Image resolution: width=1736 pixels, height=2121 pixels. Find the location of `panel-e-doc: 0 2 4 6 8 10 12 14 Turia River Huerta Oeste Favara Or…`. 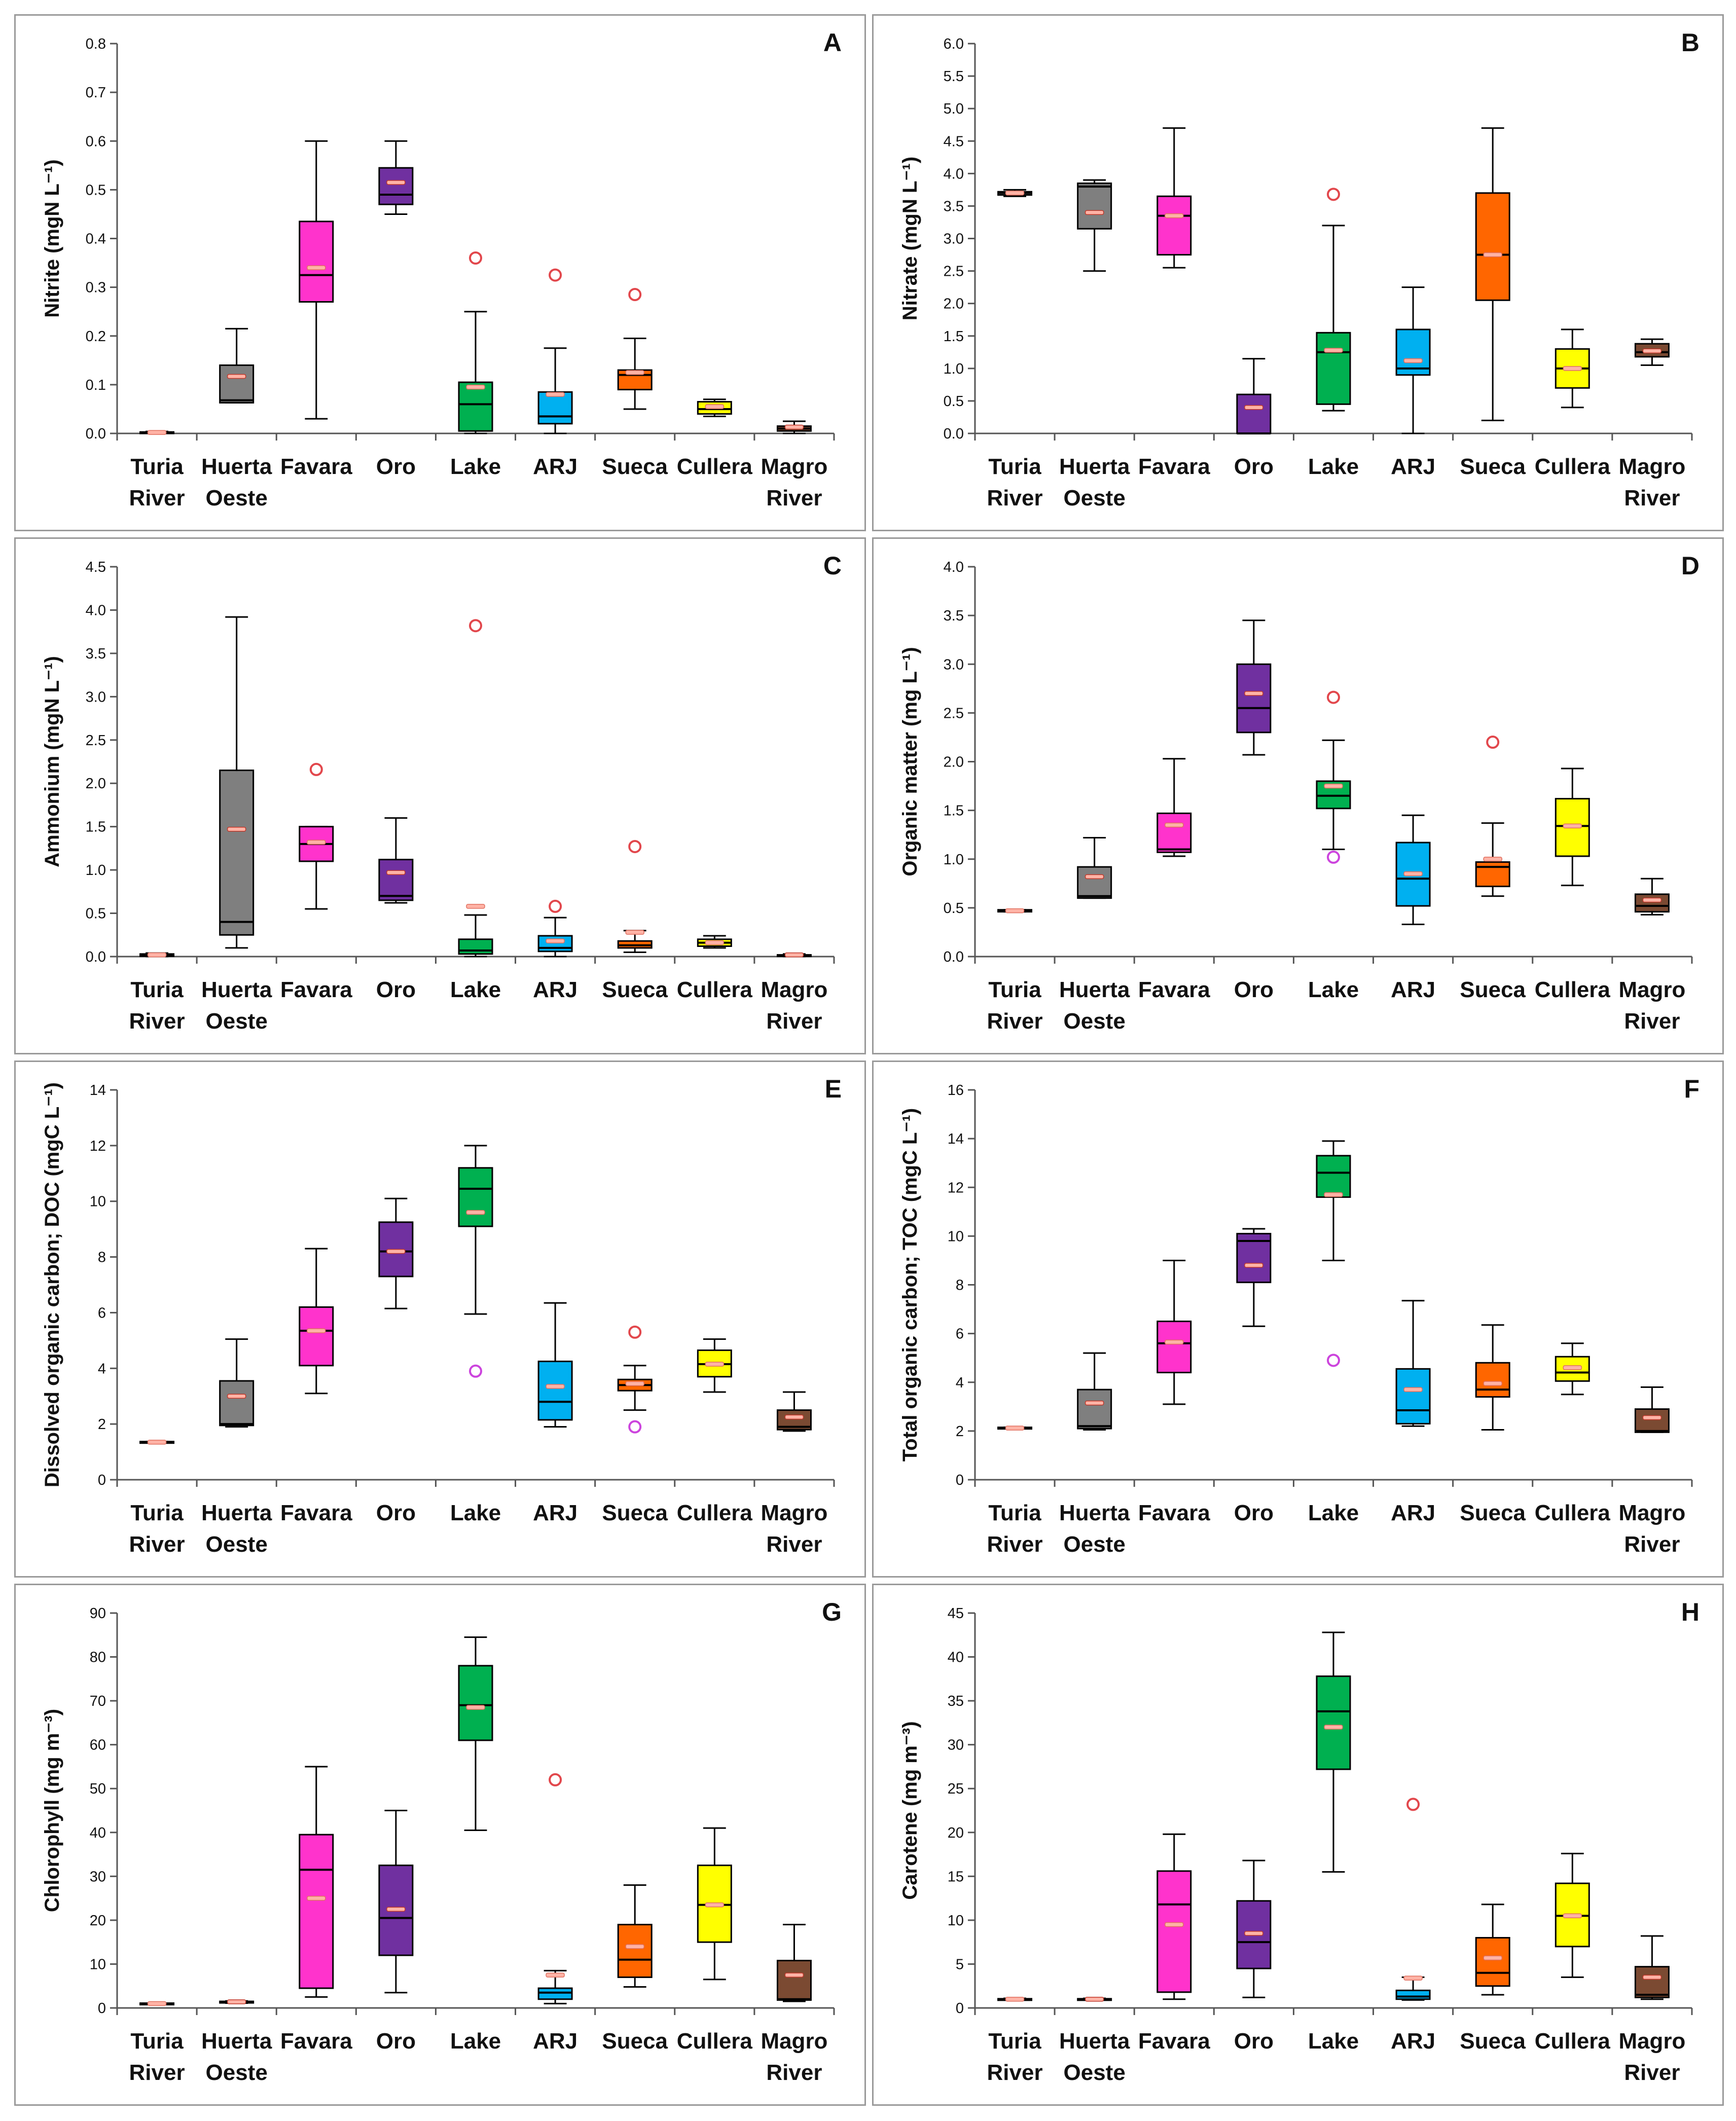

panel-e-doc: 0 2 4 6 8 10 12 14 Turia River Huerta Oeste Favara Or… is located at coordinates (440, 1319).